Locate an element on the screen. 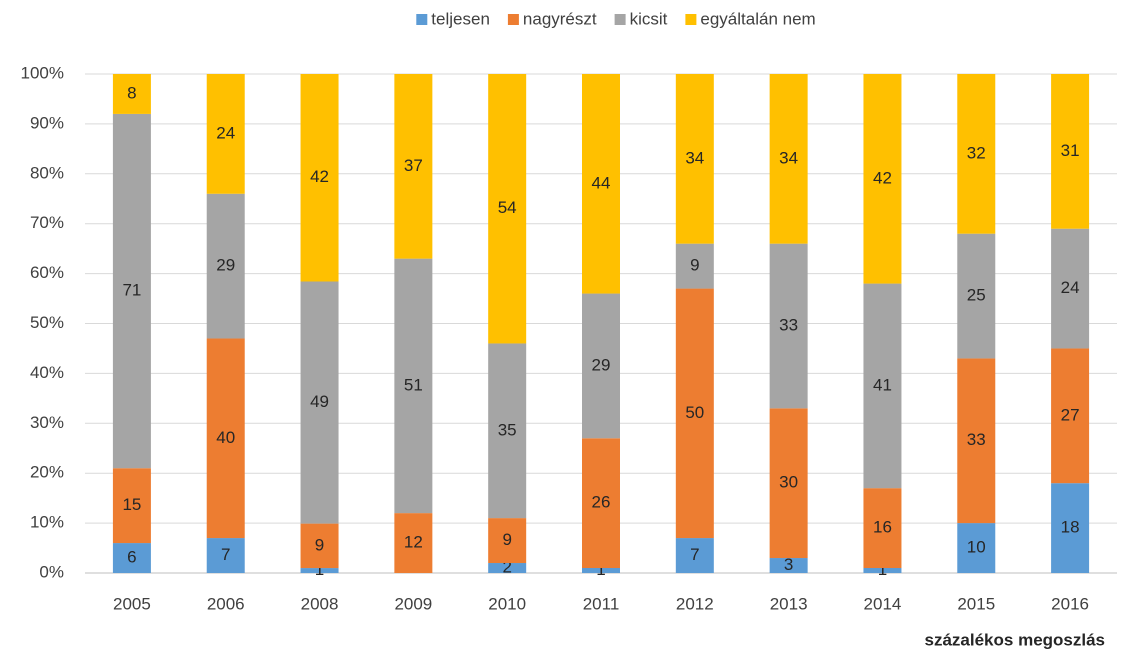  data-label: 71 is located at coordinates (131, 290).